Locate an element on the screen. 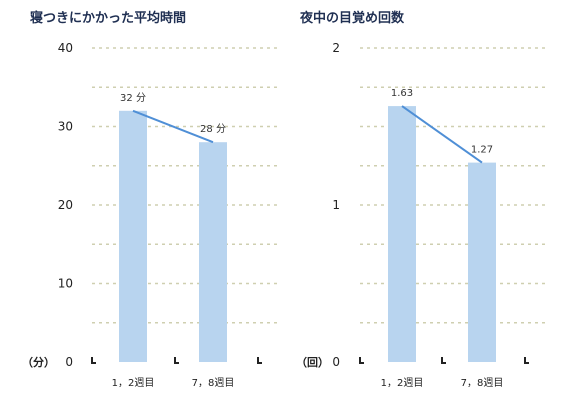 Image resolution: width=571 pixels, height=400 pixels. data-label: 28 分 is located at coordinates (213, 129).